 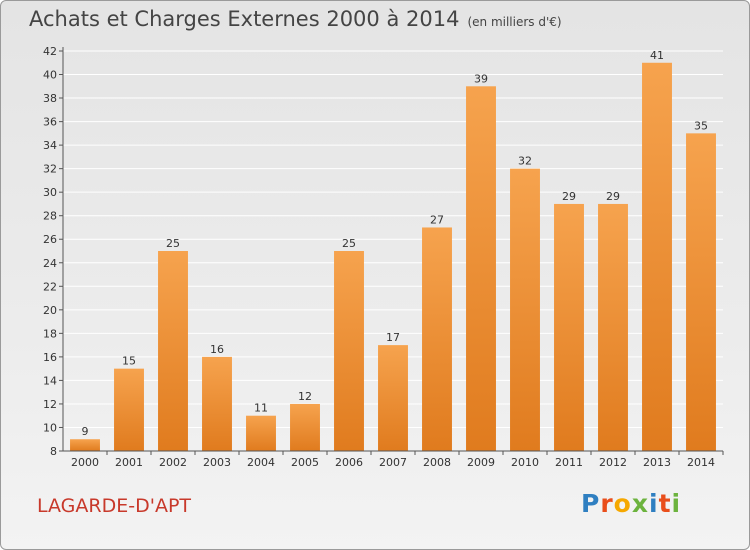 I want to click on y-tick-label: 32, so click(x=50, y=169).